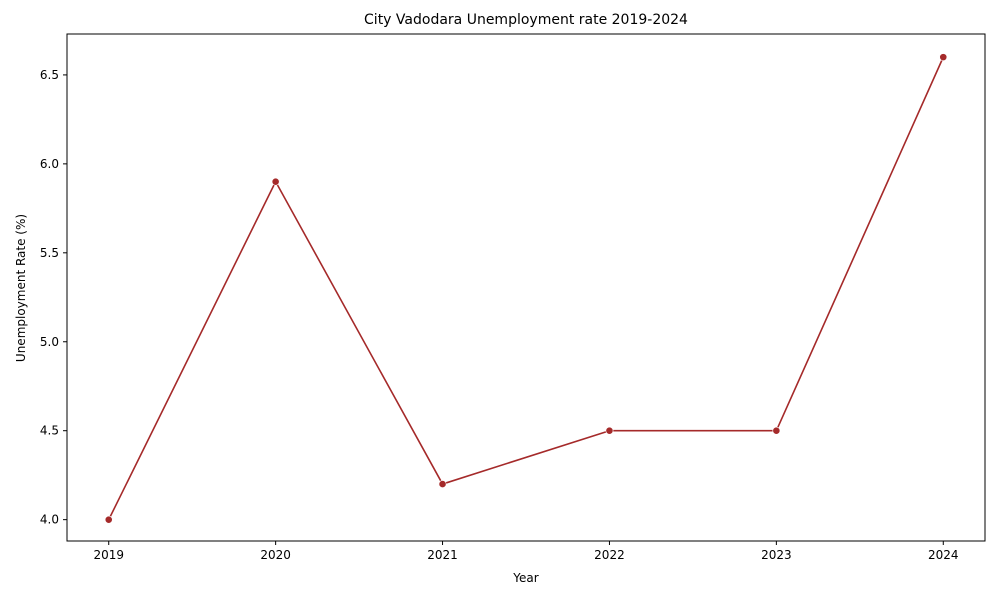 This screenshot has height=600, width=1000. What do you see at coordinates (49, 75) in the screenshot?
I see `y-tick-label: 6.5` at bounding box center [49, 75].